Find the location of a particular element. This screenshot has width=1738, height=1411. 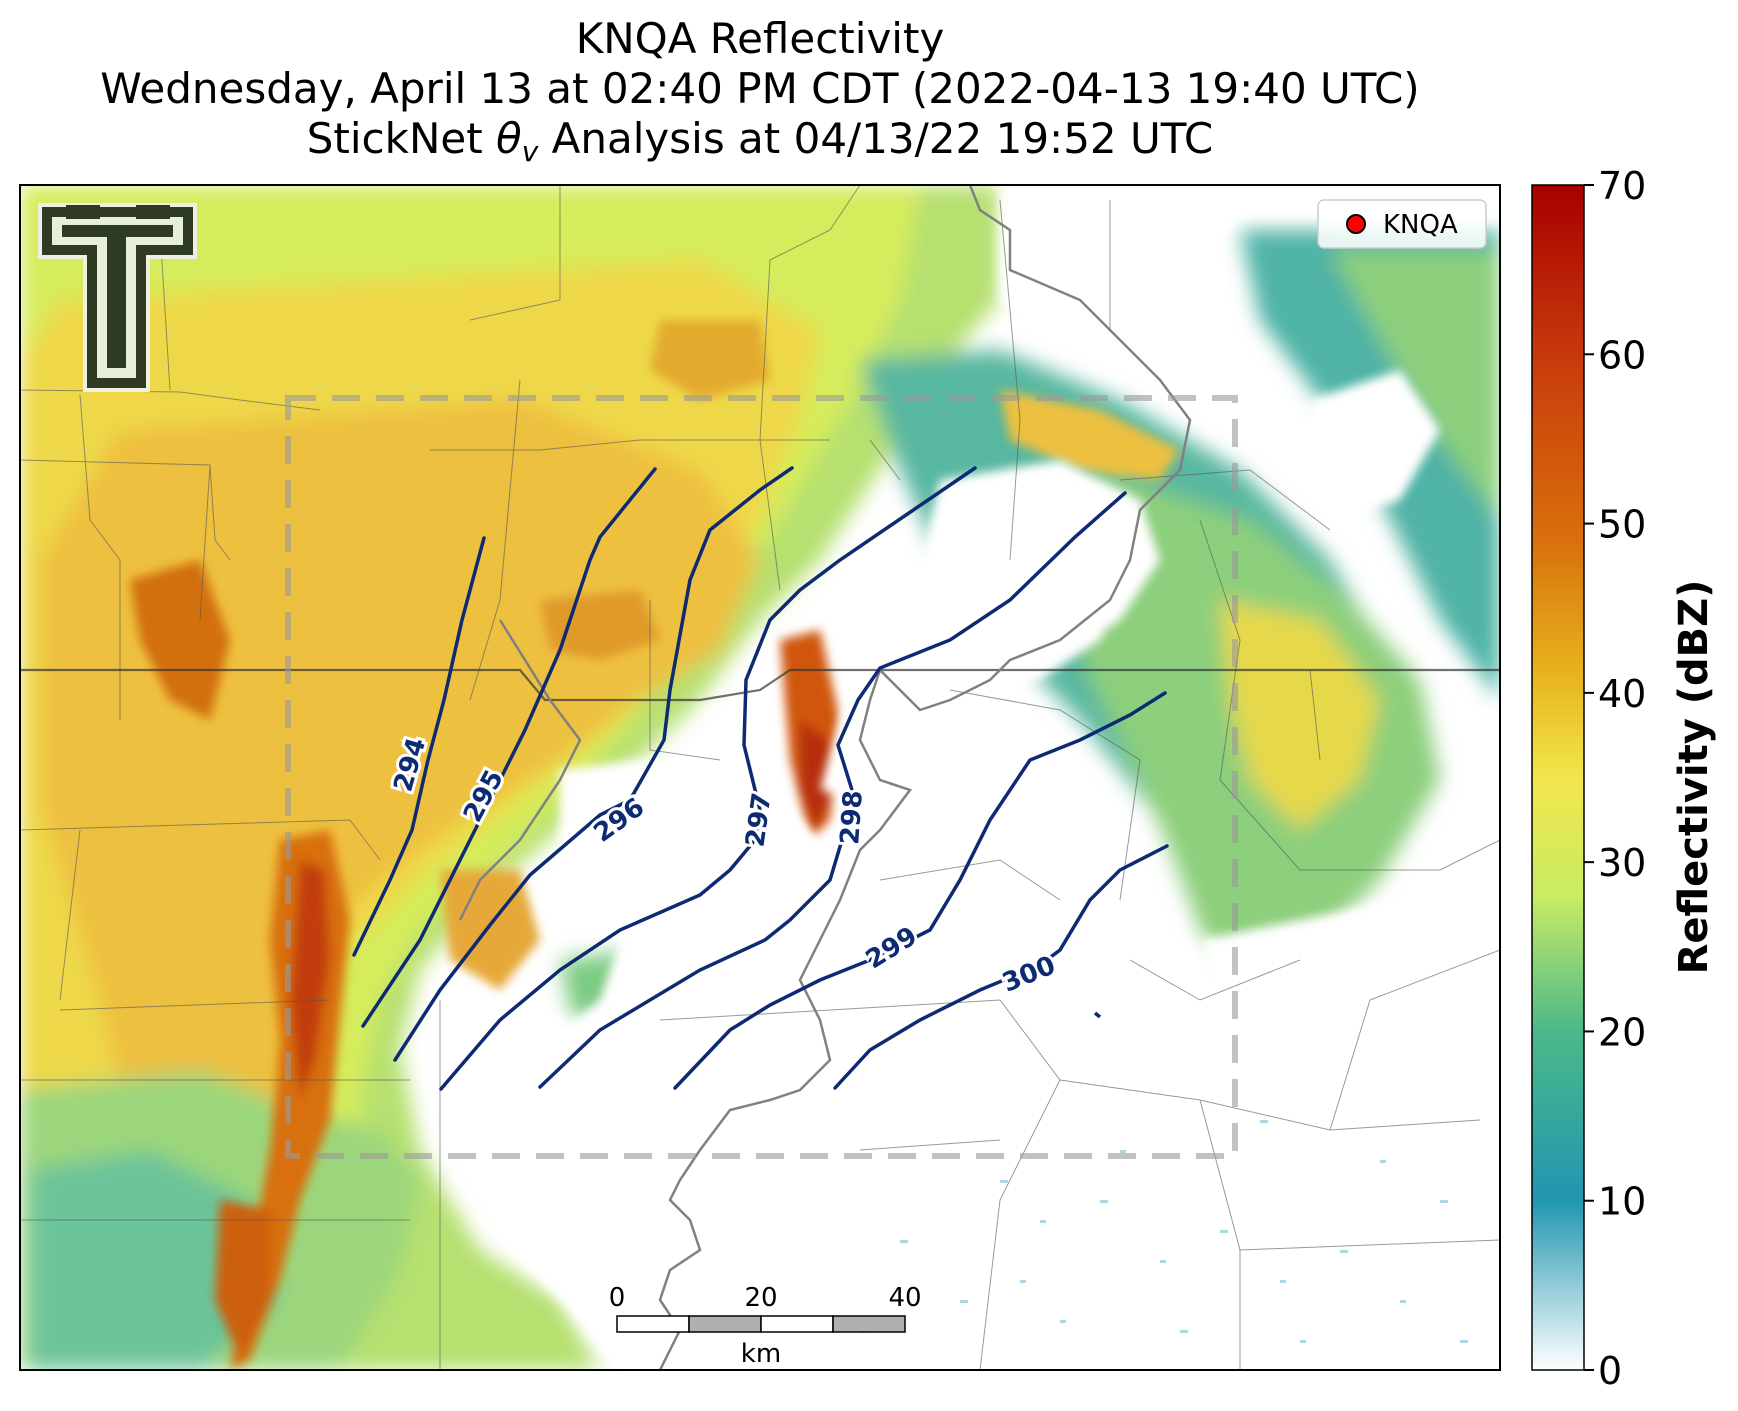

contour-297-line is located at coordinates (708, 778).